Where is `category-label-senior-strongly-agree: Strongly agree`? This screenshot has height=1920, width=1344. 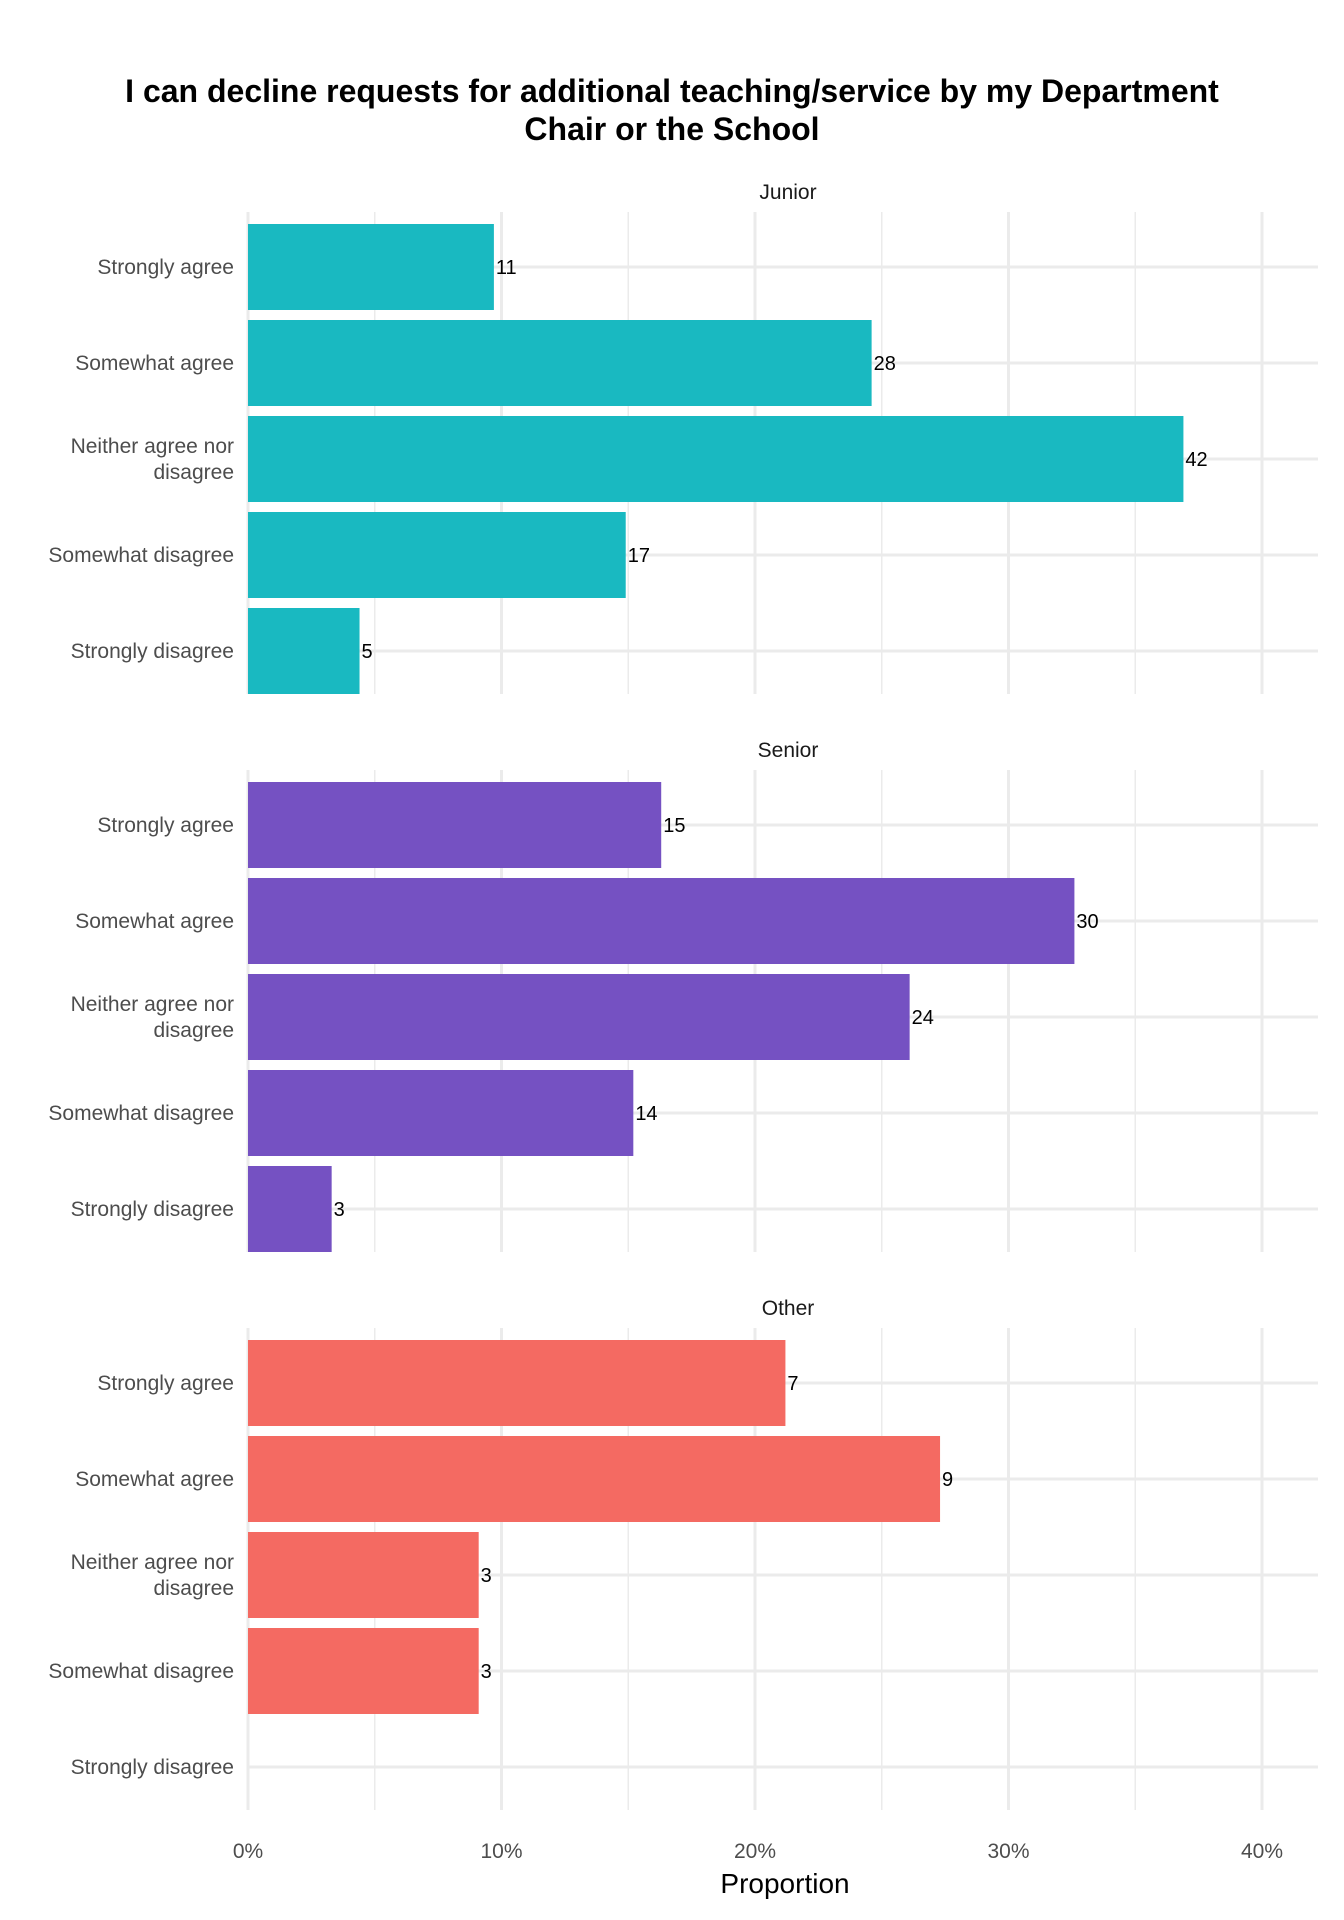
category-label-senior-strongly-agree: Strongly agree is located at coordinates (165, 825).